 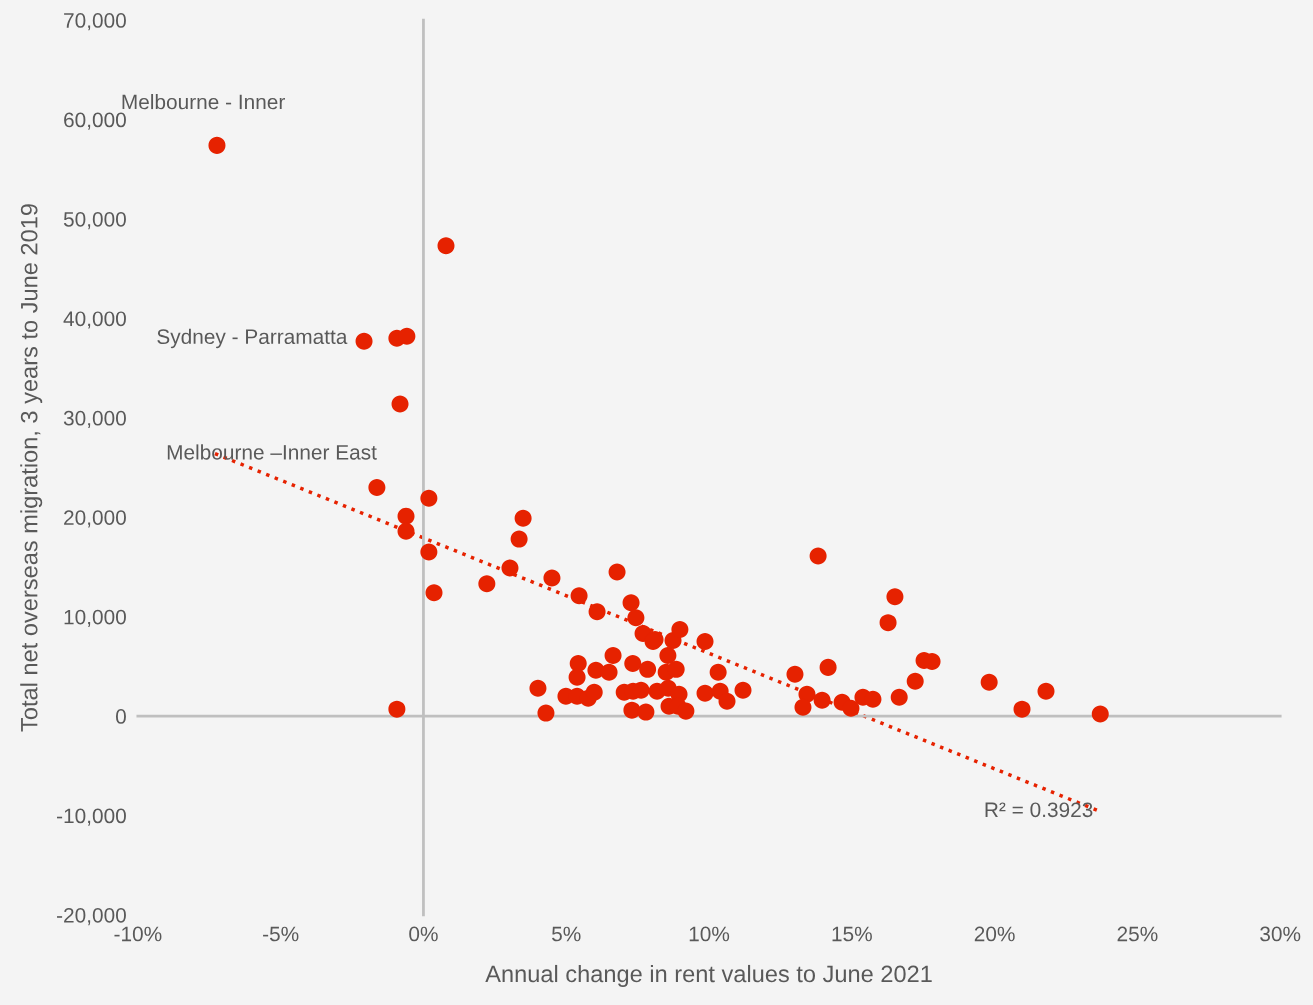 What do you see at coordinates (94, 419) in the screenshot?
I see `y-tick-label: 30,000` at bounding box center [94, 419].